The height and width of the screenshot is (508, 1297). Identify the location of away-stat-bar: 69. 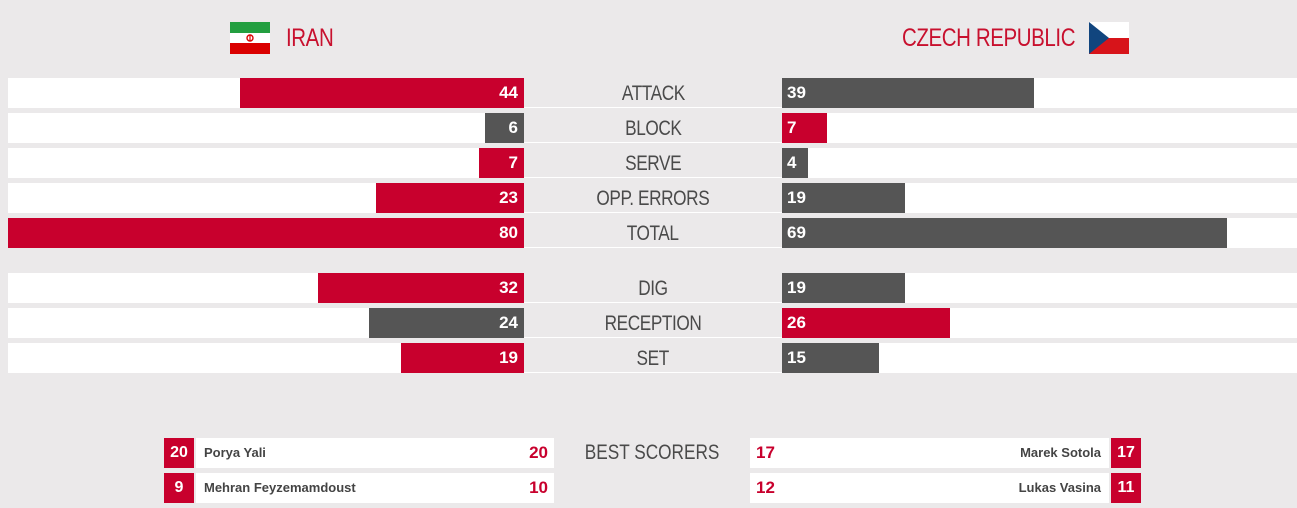
(1004, 233).